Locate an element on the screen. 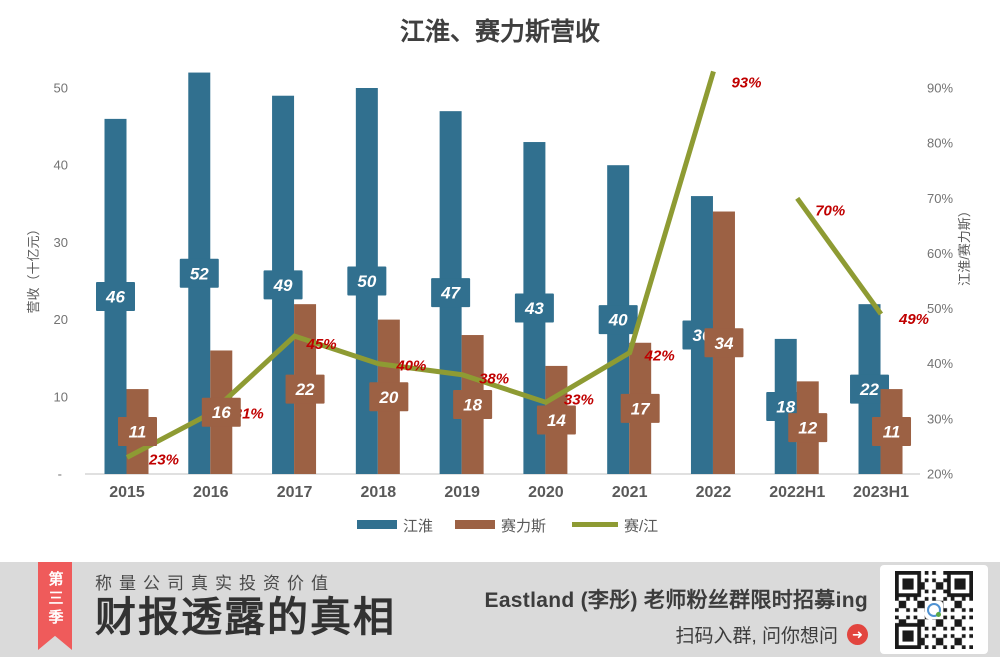 The image size is (1000, 657). bar-label-box-赛力斯-2018 is located at coordinates (389, 397).